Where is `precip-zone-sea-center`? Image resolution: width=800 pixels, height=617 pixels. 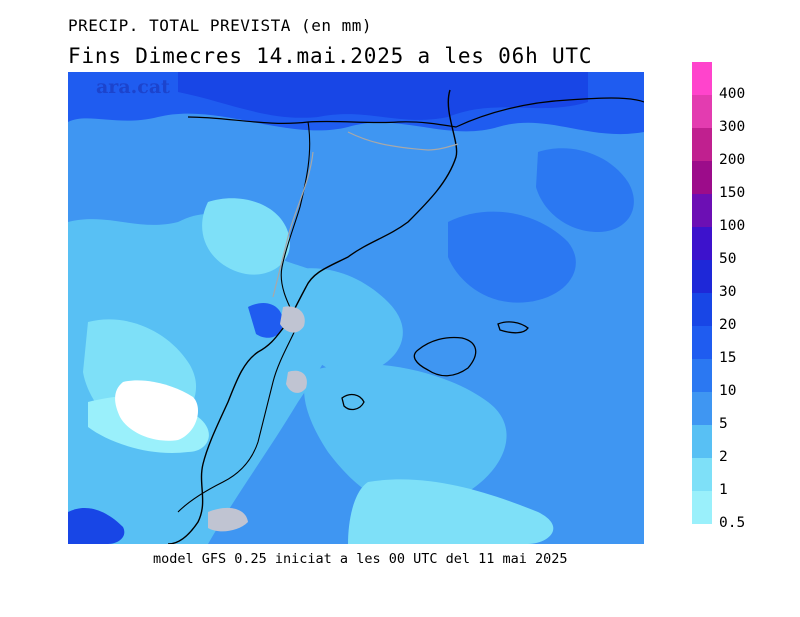
precip-zone-sea-center is located at coordinates (405, 436).